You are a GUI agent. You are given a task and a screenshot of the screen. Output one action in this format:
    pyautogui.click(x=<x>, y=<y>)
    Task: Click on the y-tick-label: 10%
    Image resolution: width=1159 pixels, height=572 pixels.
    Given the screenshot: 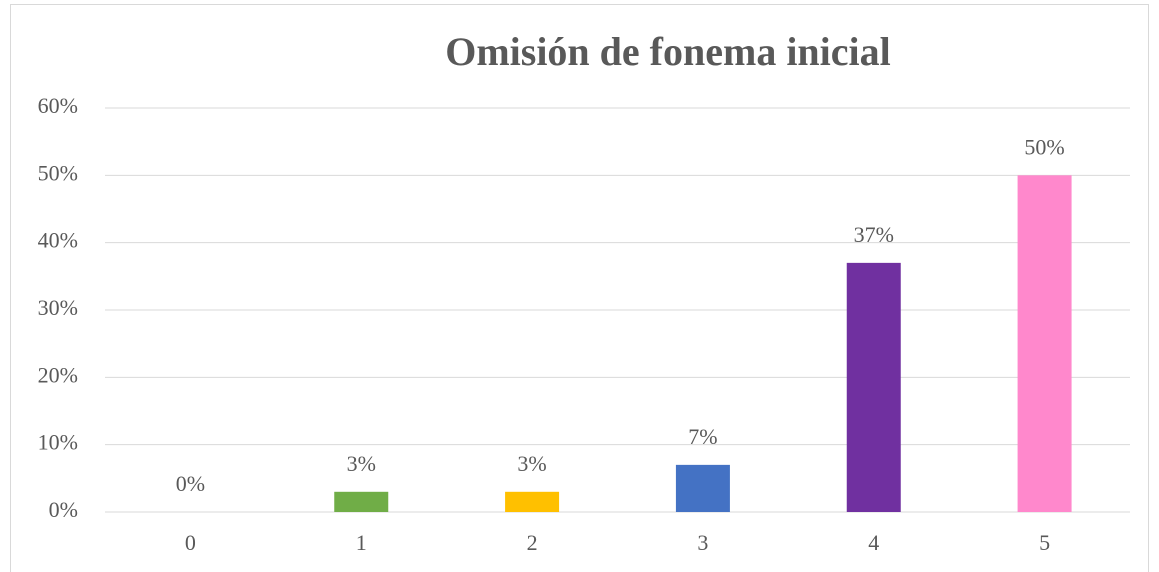 What is the action you would take?
    pyautogui.click(x=58, y=442)
    